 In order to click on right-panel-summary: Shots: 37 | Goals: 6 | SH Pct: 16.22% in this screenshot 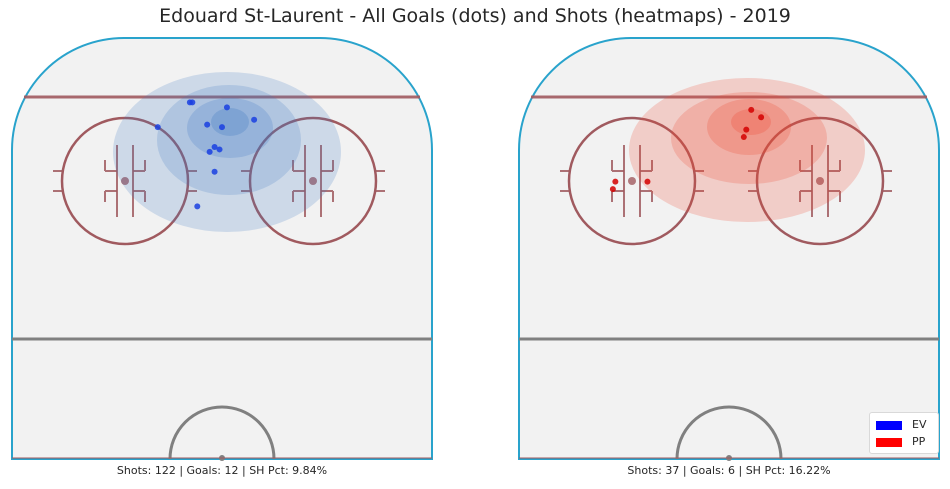, I will do `click(729, 470)`.